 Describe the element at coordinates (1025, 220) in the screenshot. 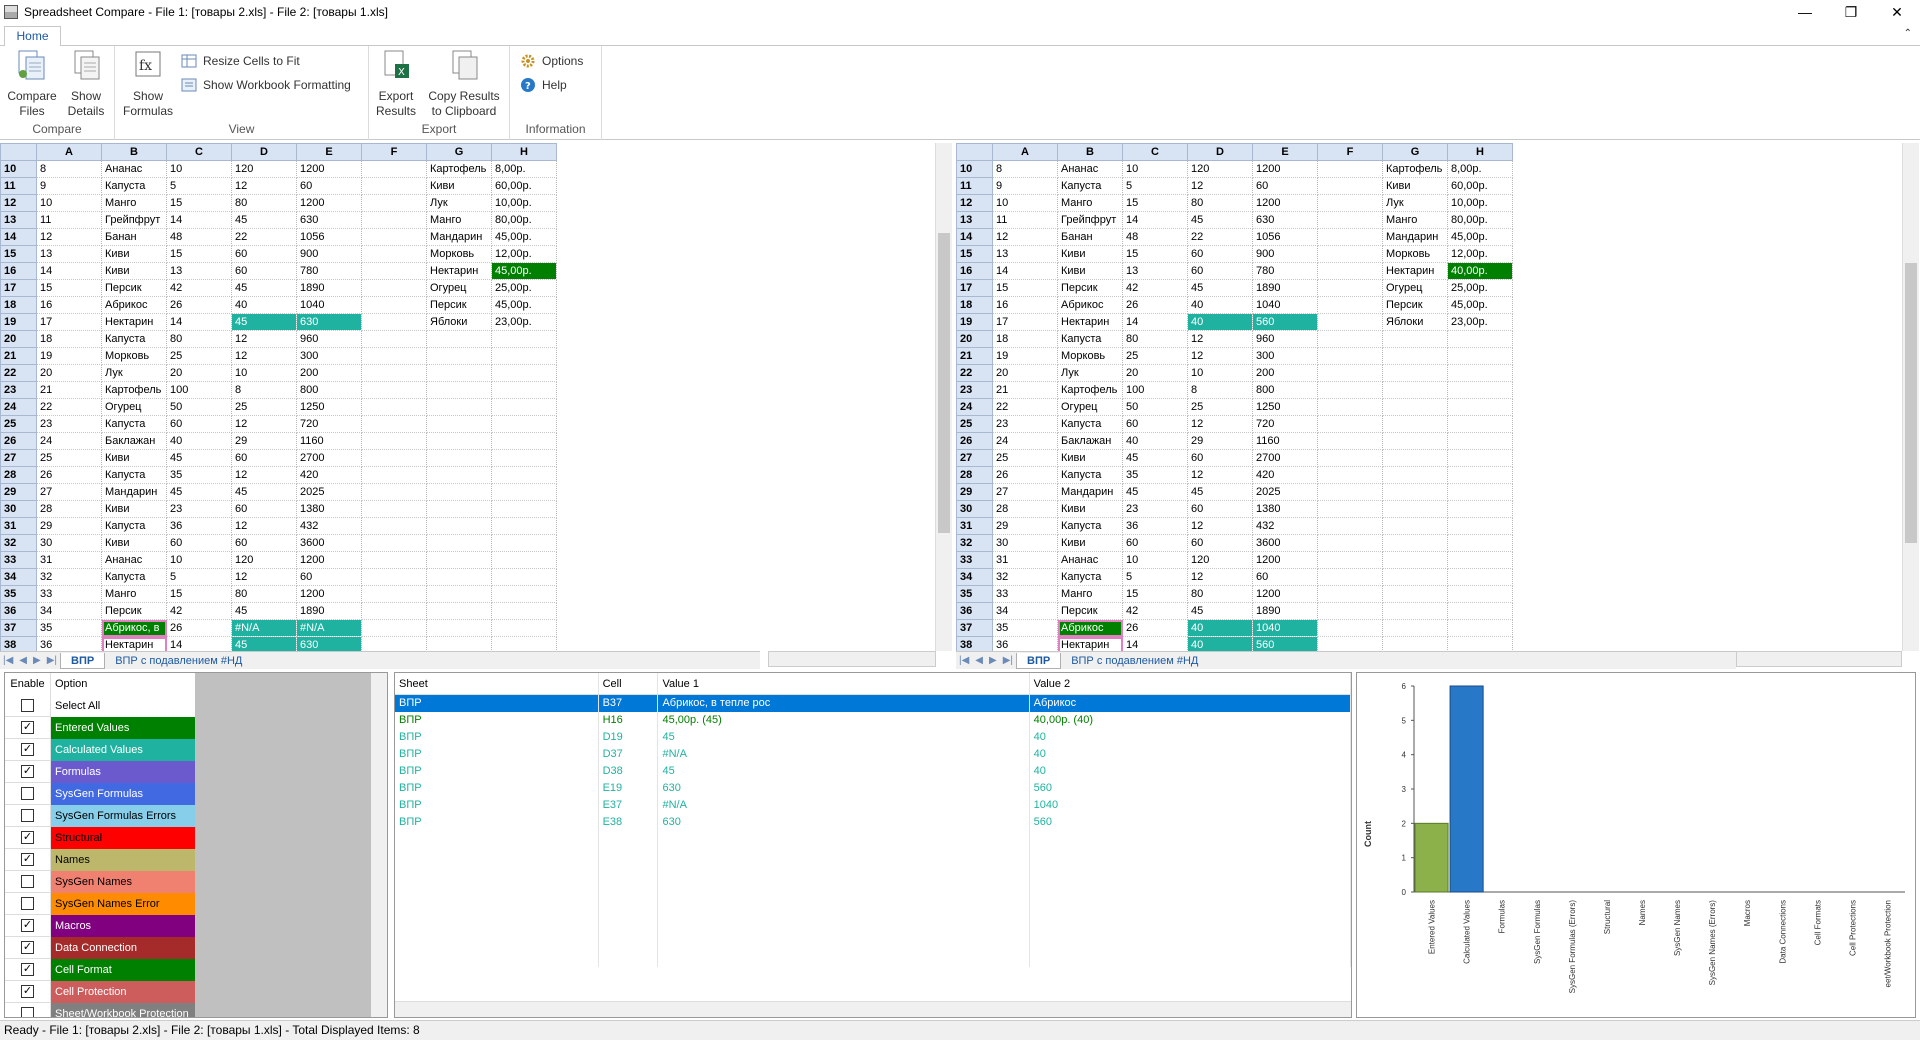

I see `grid-cell: 11` at that location.